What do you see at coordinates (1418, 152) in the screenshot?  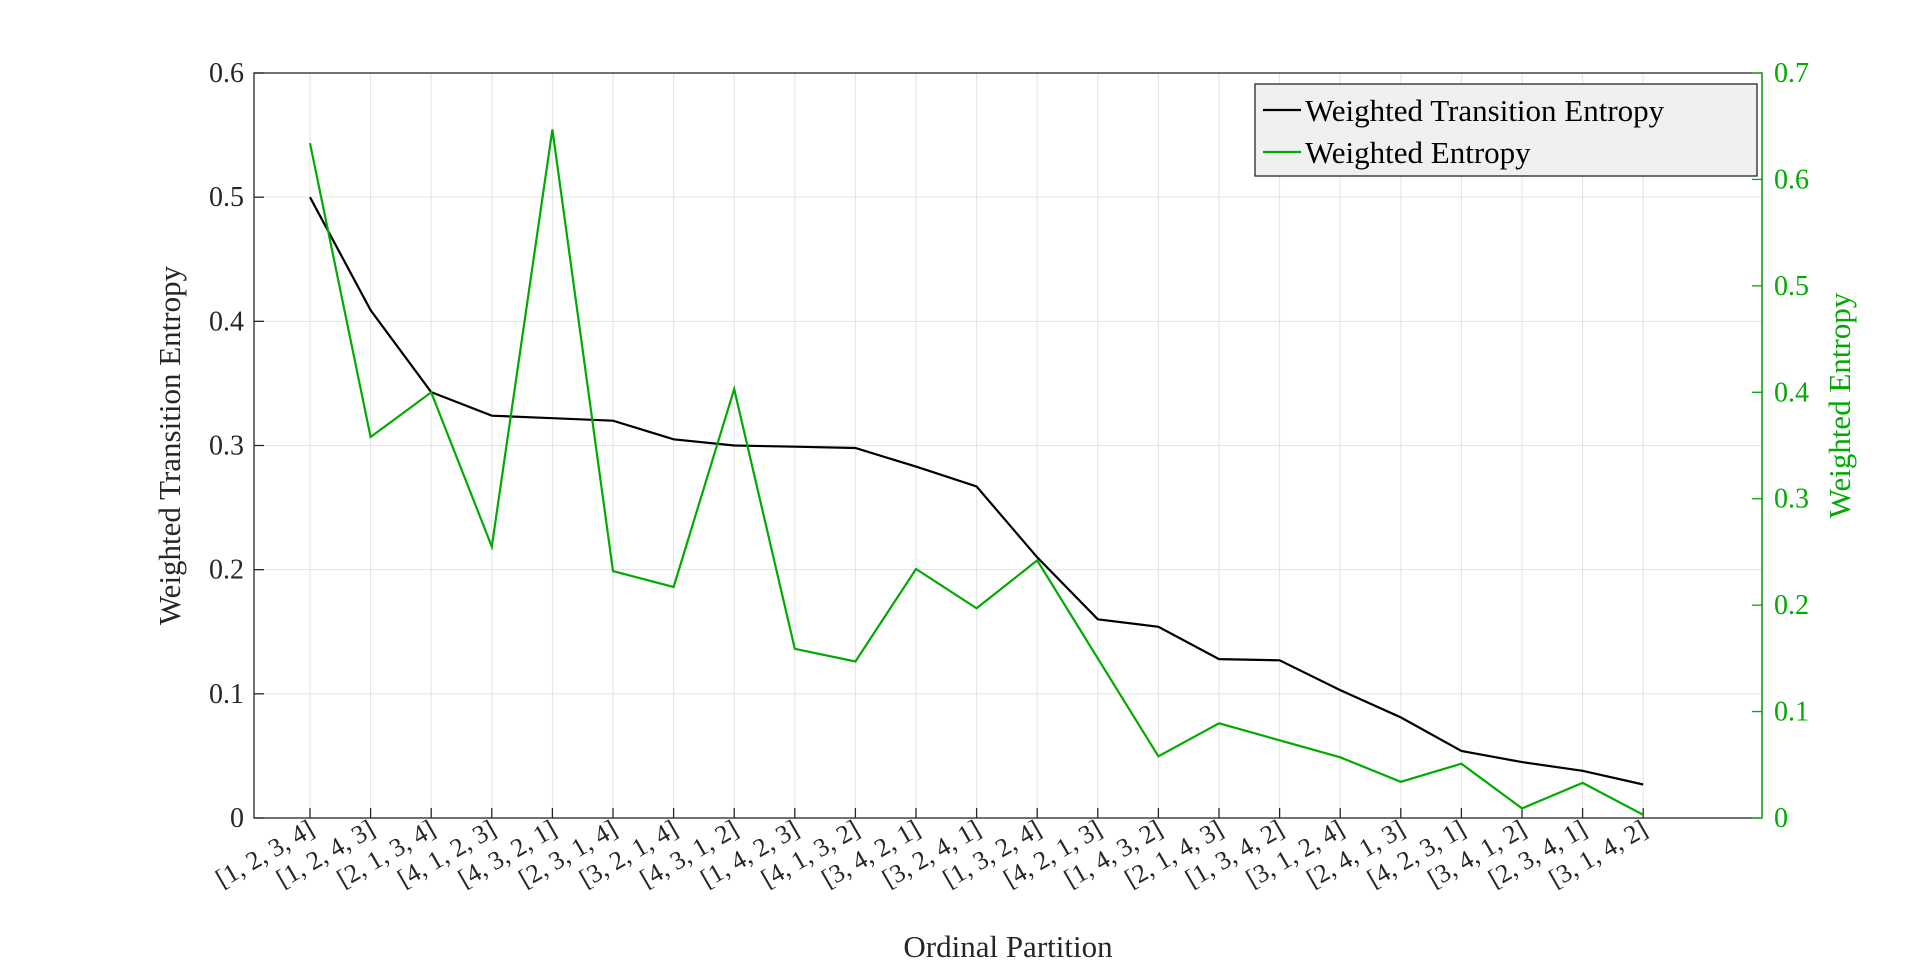 I see `legend-entry-label: Weighted Entropy` at bounding box center [1418, 152].